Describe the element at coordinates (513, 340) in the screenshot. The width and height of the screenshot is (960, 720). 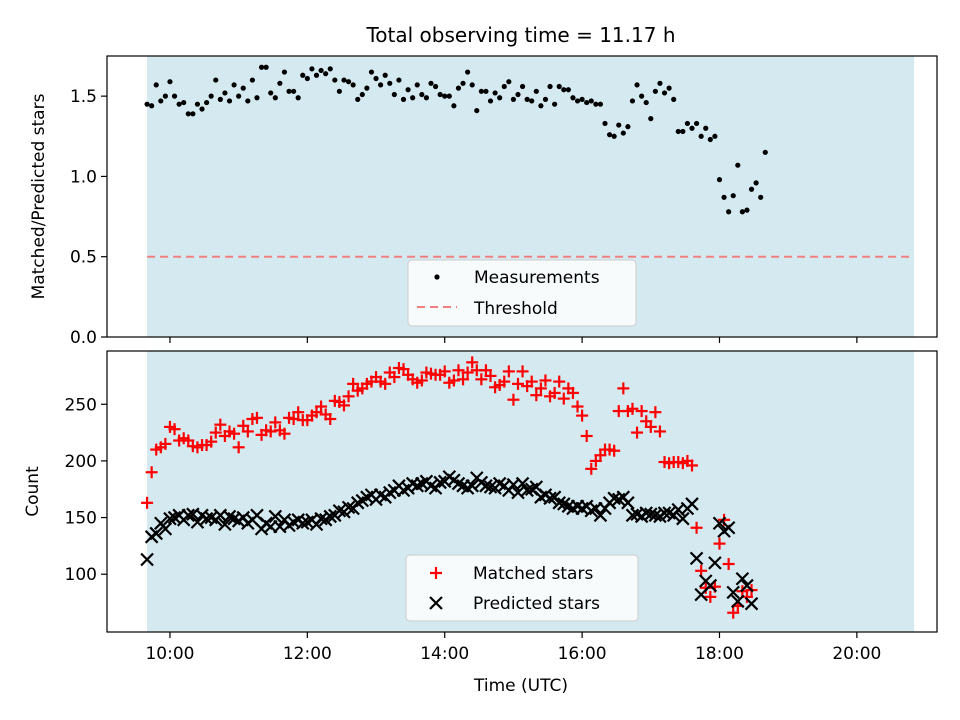
I see `top-x-ticks` at that location.